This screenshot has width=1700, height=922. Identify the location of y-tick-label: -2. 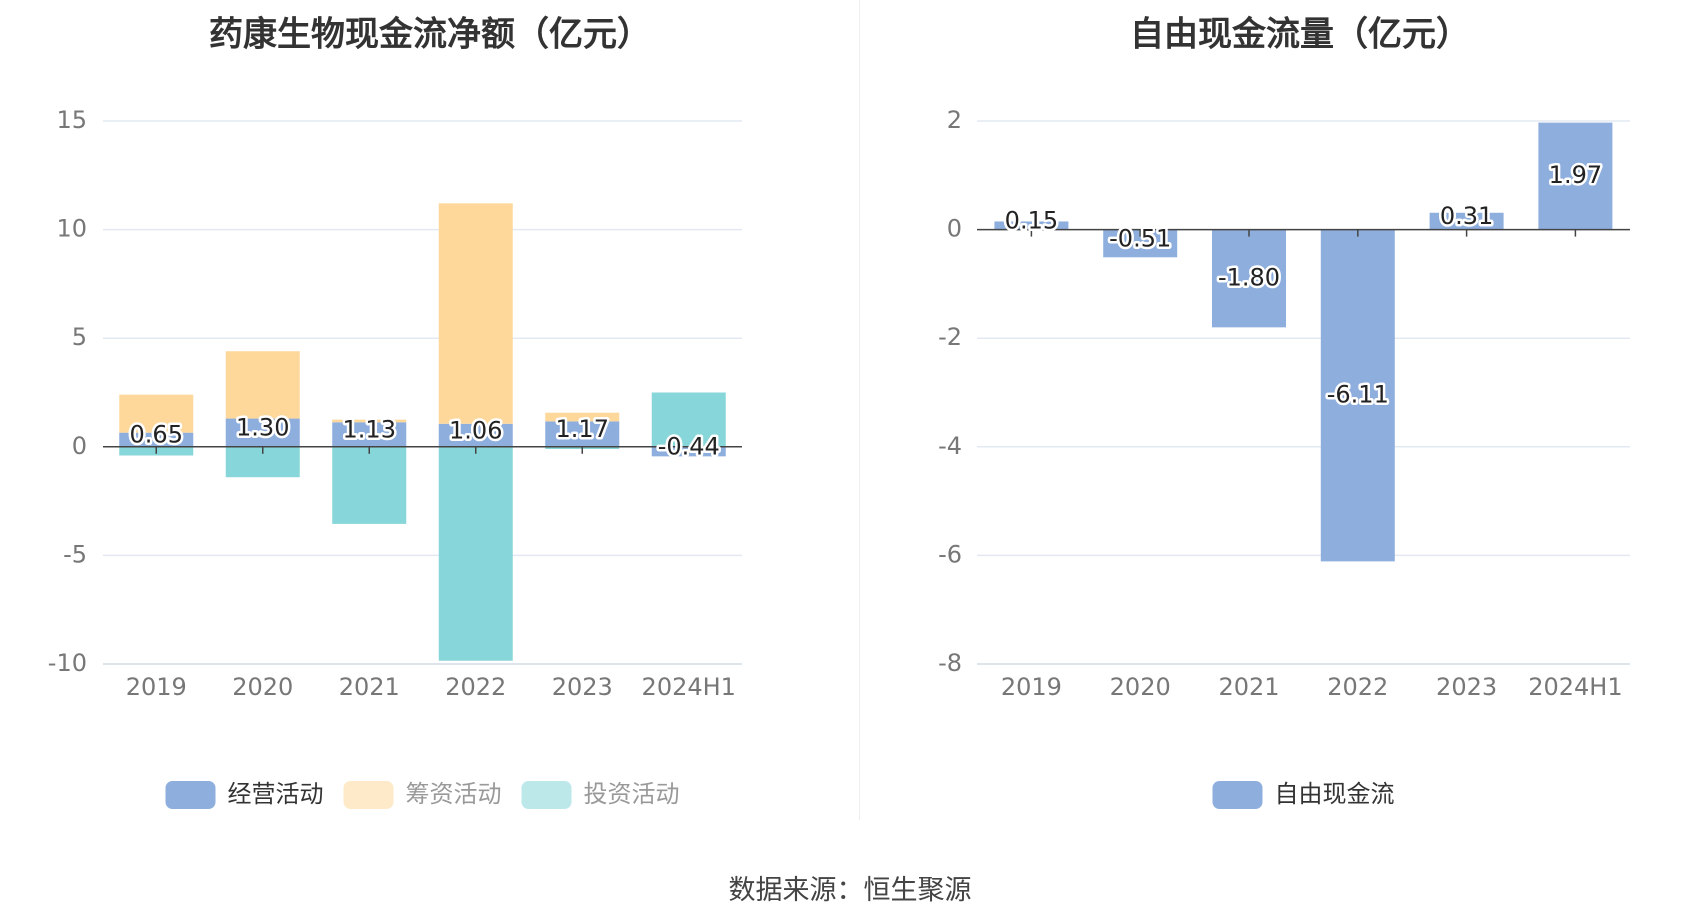
(950, 337).